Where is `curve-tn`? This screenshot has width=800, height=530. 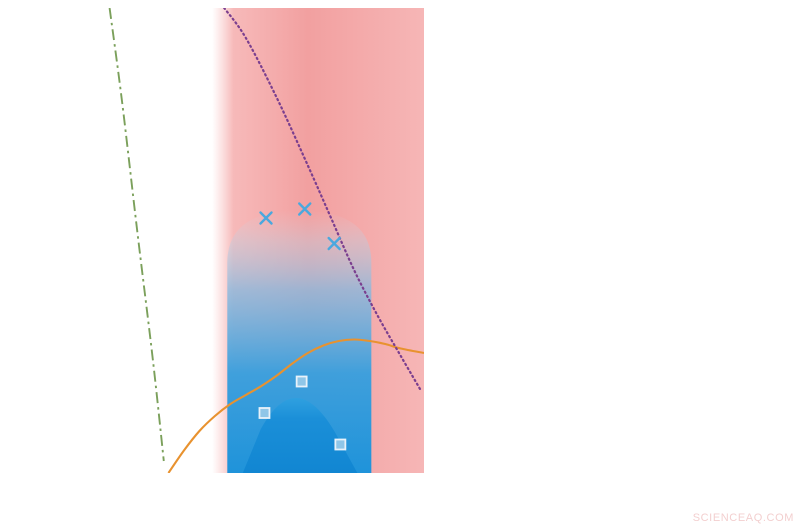 curve-tn is located at coordinates (136, 235).